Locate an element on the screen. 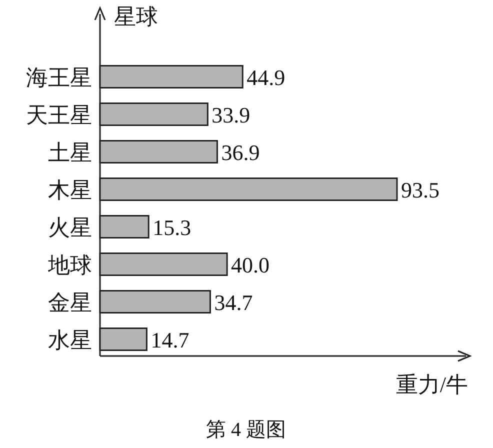  data-label: 33.9 is located at coordinates (231, 115).